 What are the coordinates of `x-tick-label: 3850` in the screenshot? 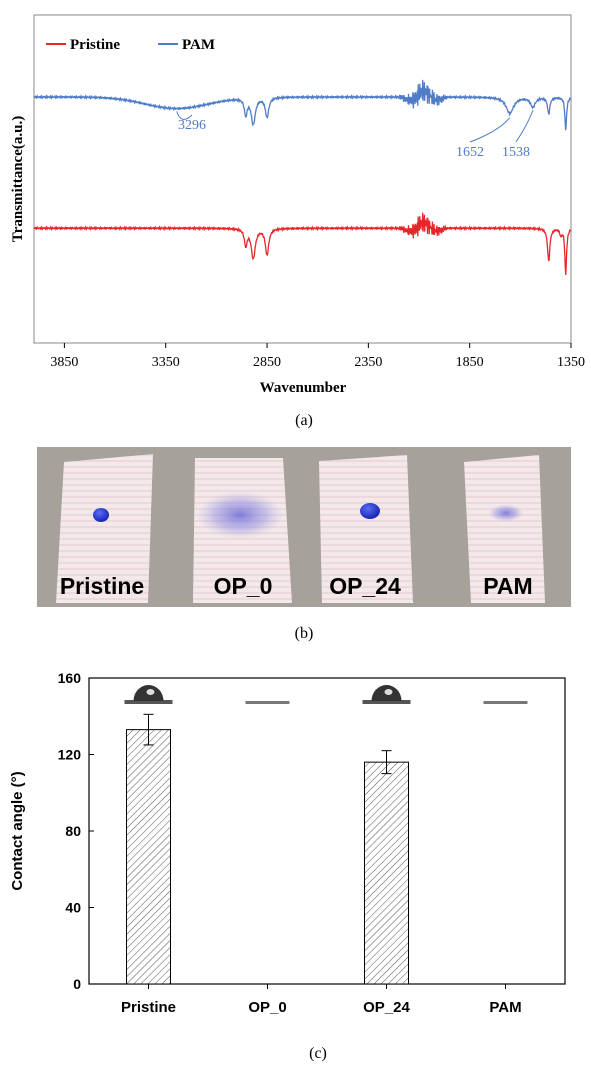 It's located at (64, 362).